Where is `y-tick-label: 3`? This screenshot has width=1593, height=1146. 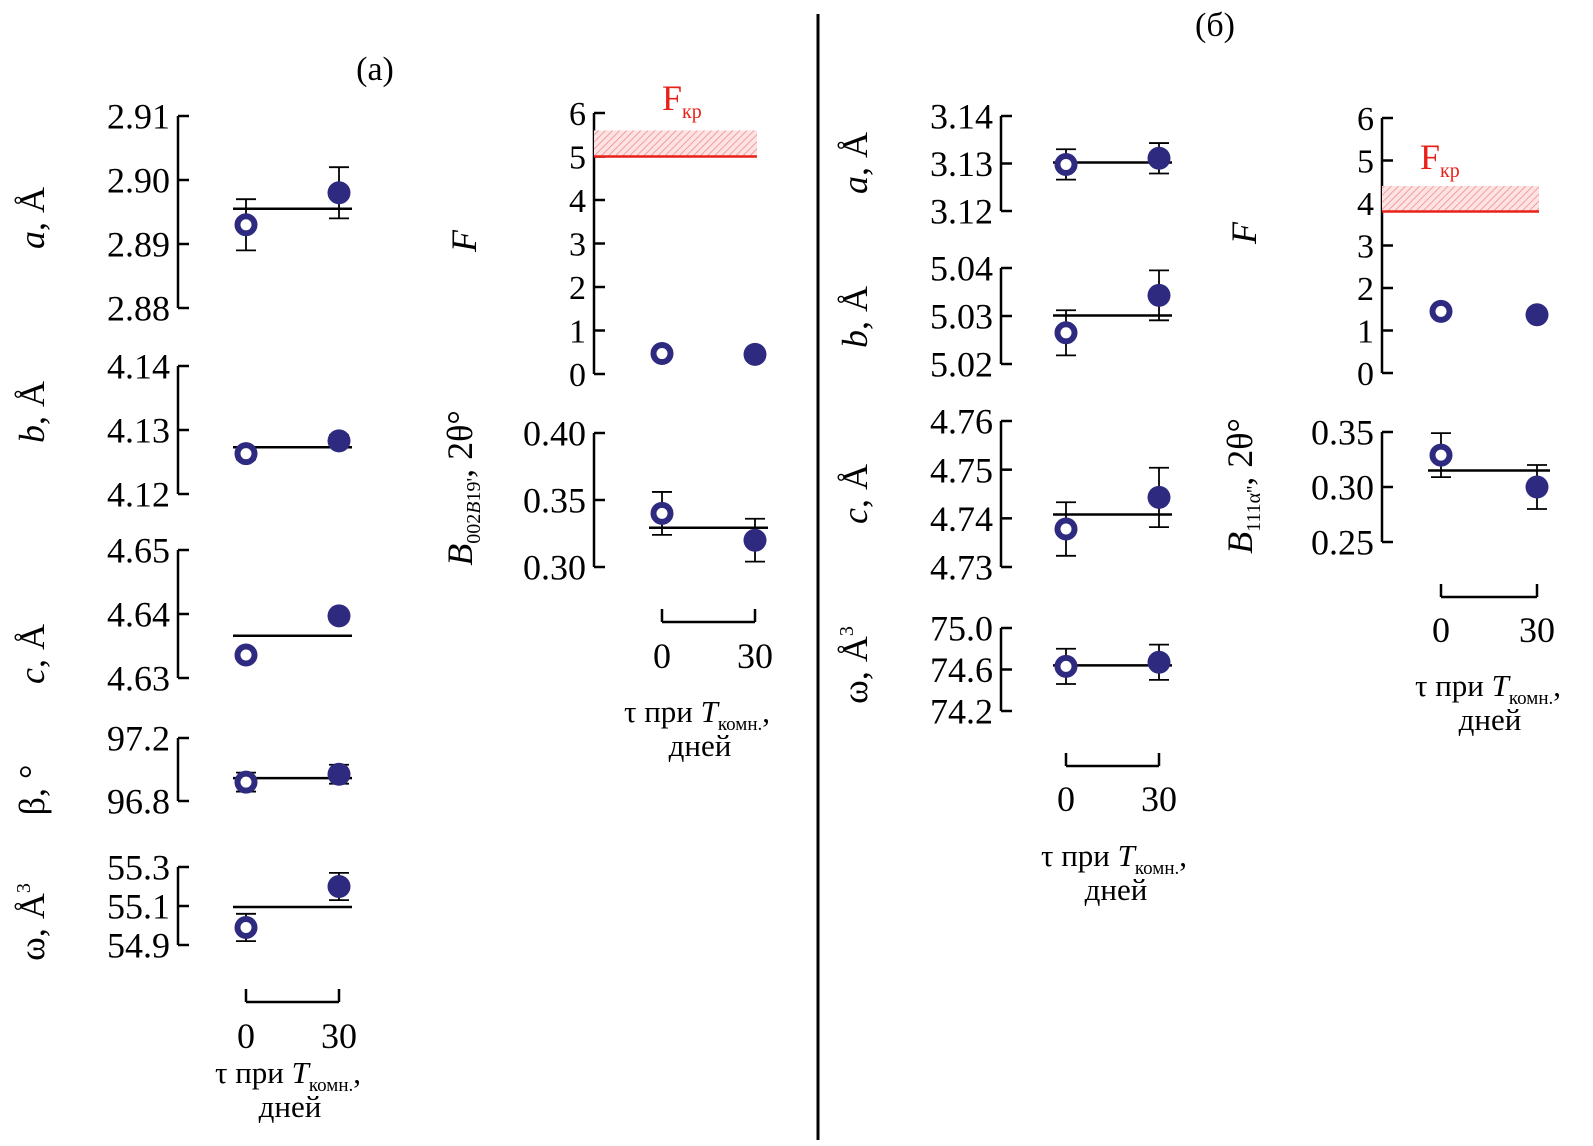
y-tick-label: 3 is located at coordinates (577, 244).